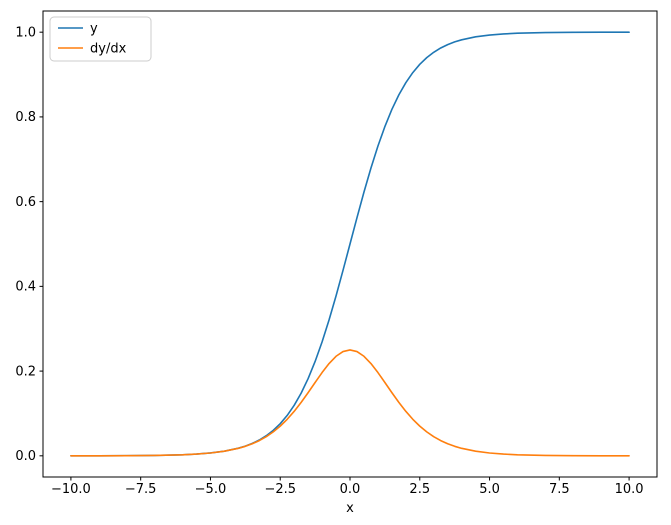 The width and height of the screenshot is (671, 525). I want to click on legend: y dy/dx, so click(100, 39).